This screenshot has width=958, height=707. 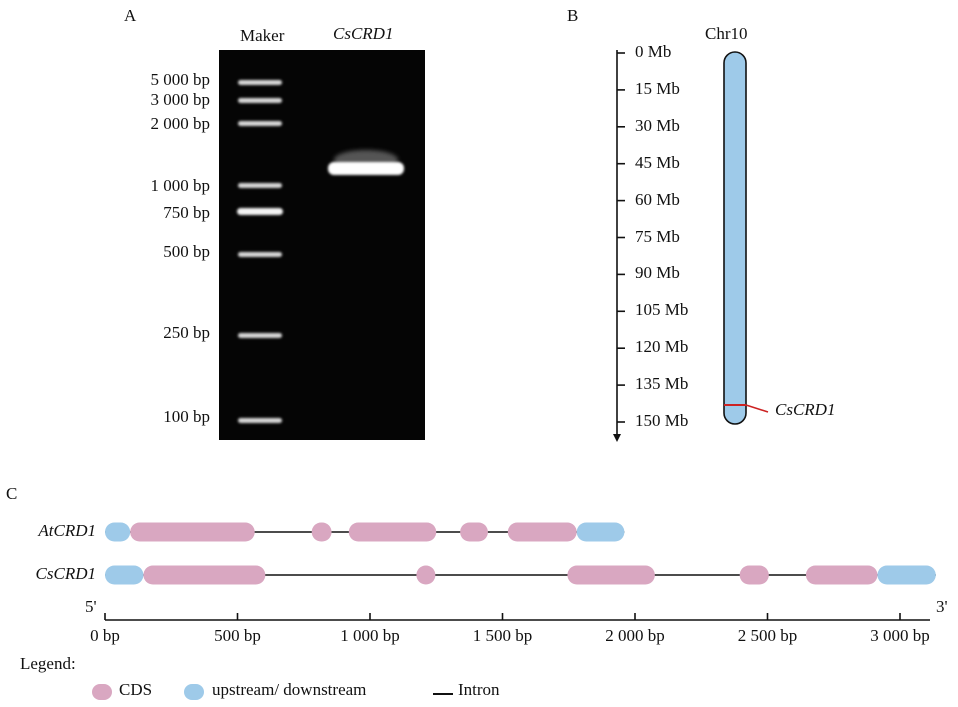 What do you see at coordinates (180, 185) in the screenshot?
I see `ladder-label-1000: 1 000 bp` at bounding box center [180, 185].